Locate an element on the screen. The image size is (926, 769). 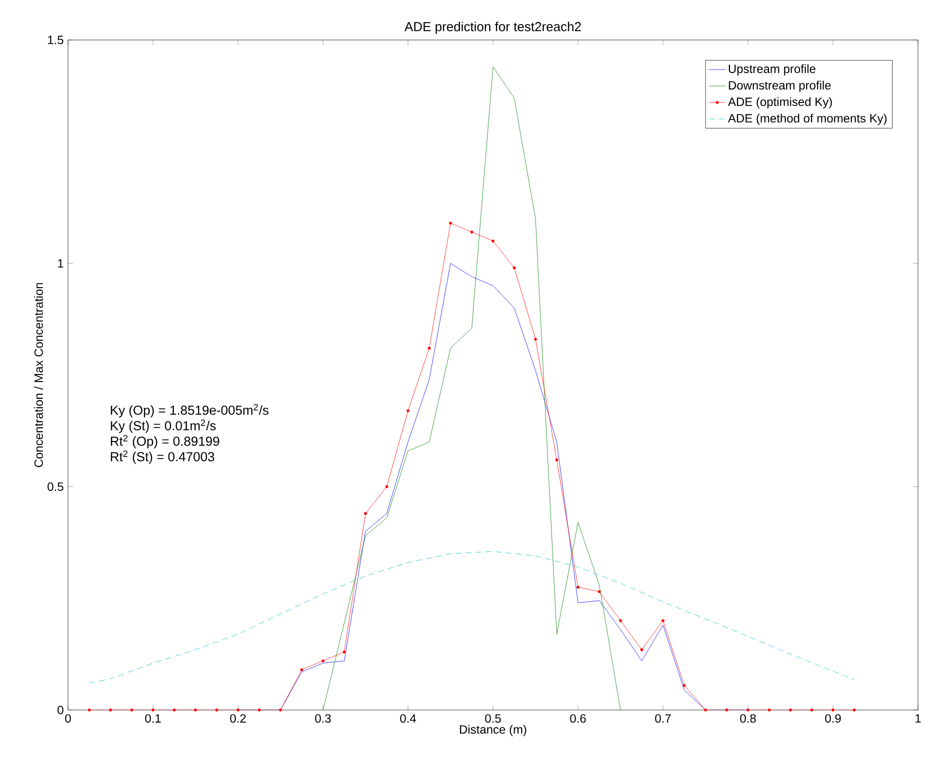
x-tick-label: 0.9 is located at coordinates (833, 718).